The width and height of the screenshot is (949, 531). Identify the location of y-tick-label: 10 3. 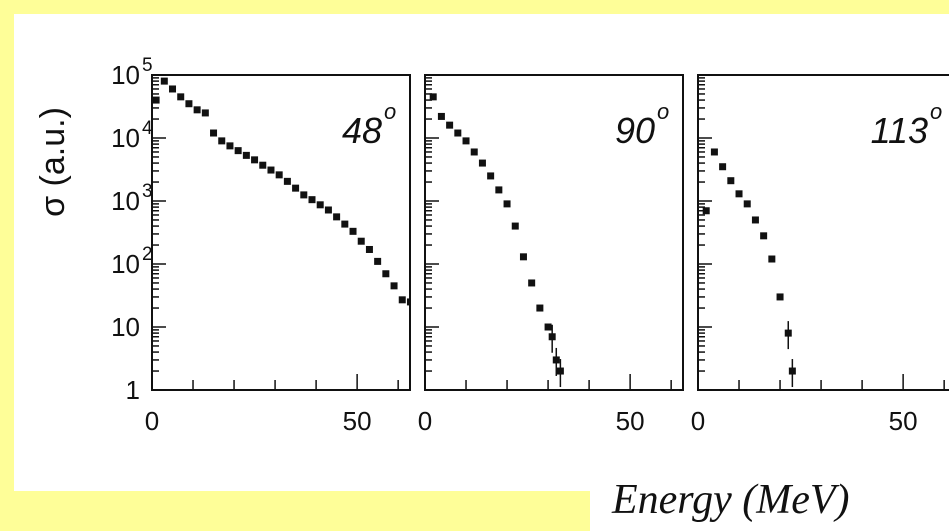
(132, 198).